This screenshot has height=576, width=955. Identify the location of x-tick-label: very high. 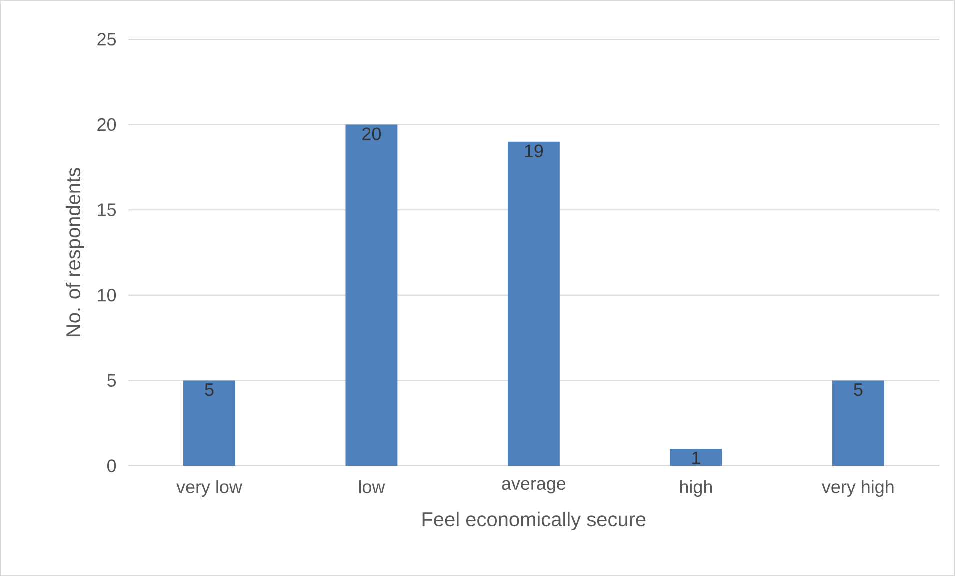
(858, 488).